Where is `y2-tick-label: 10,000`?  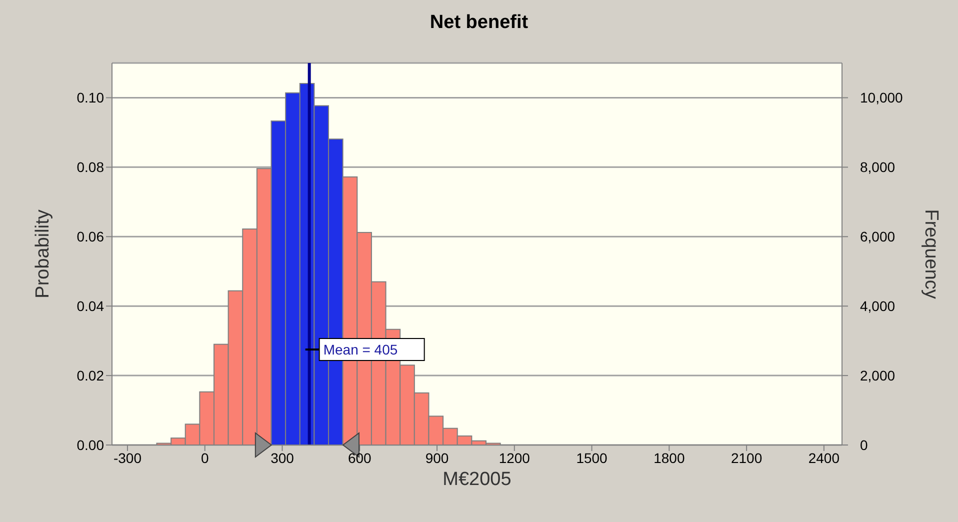
y2-tick-label: 10,000 is located at coordinates (882, 98).